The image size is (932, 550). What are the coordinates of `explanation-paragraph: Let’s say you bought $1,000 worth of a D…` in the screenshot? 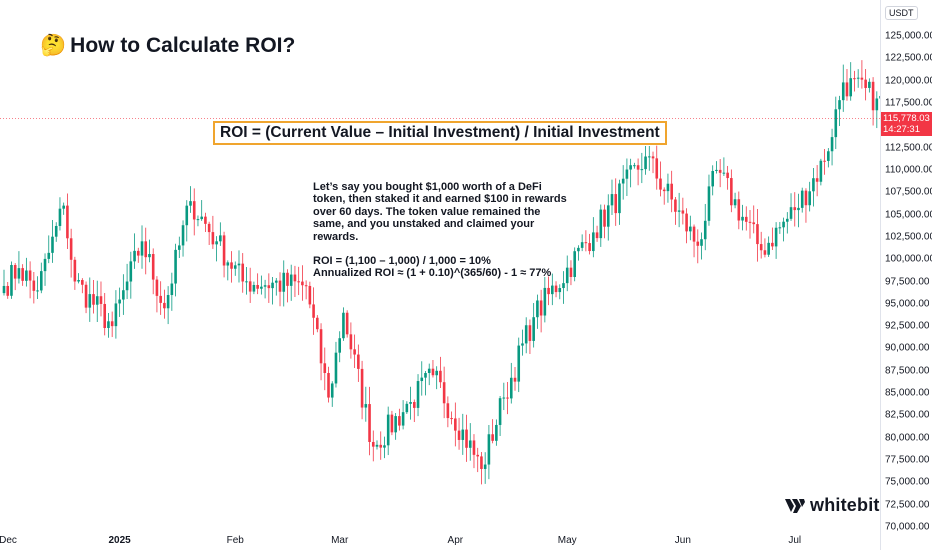 It's located at (440, 212).